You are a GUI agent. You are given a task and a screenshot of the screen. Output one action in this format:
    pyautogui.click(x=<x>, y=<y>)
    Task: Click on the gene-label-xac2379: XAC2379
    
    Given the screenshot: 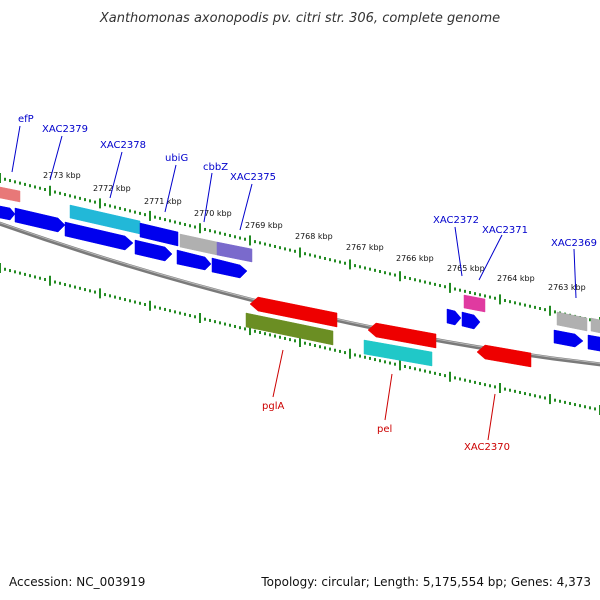 What is the action you would take?
    pyautogui.click(x=65, y=129)
    